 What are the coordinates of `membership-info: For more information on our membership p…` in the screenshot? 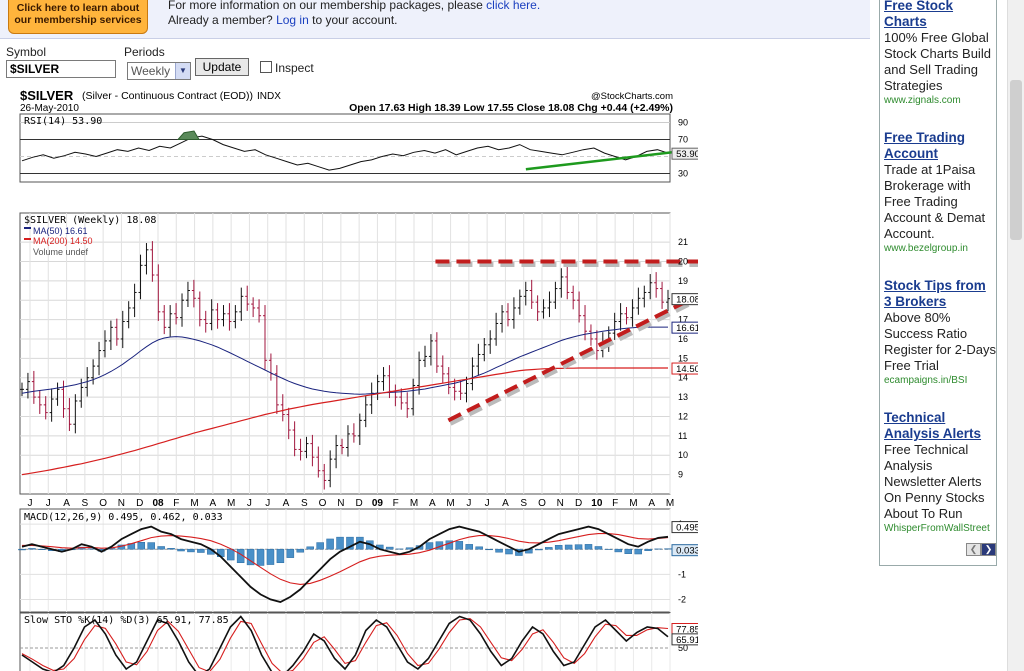 It's located at (354, 14).